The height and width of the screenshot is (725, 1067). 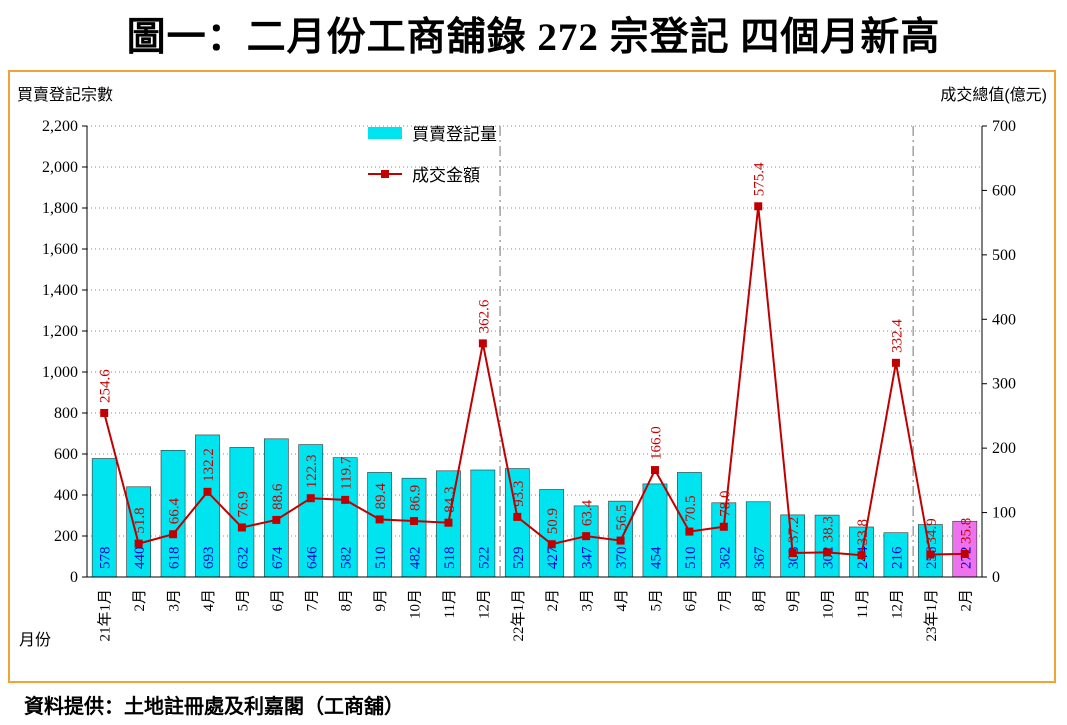 What do you see at coordinates (829, 529) in the screenshot?
I see `svg-text: 38.3` at bounding box center [829, 529].